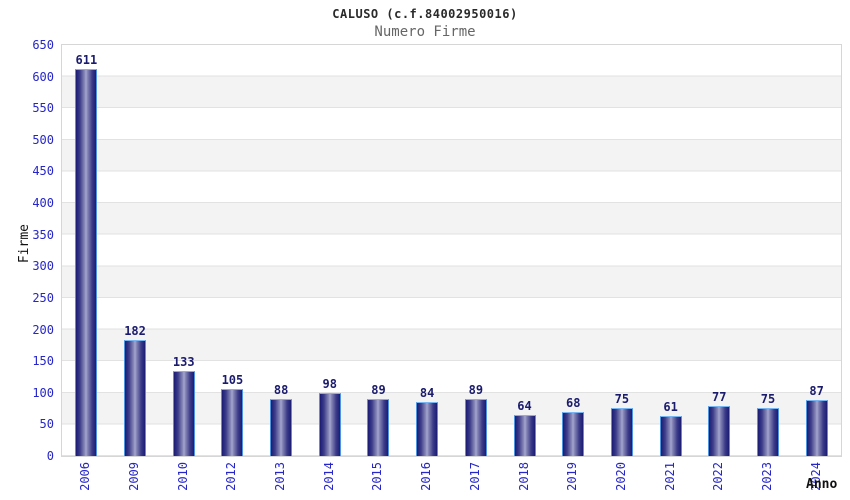 The width and height of the screenshot is (850, 500). What do you see at coordinates (182, 476) in the screenshot?
I see `x-tick-label: 2010` at bounding box center [182, 476].